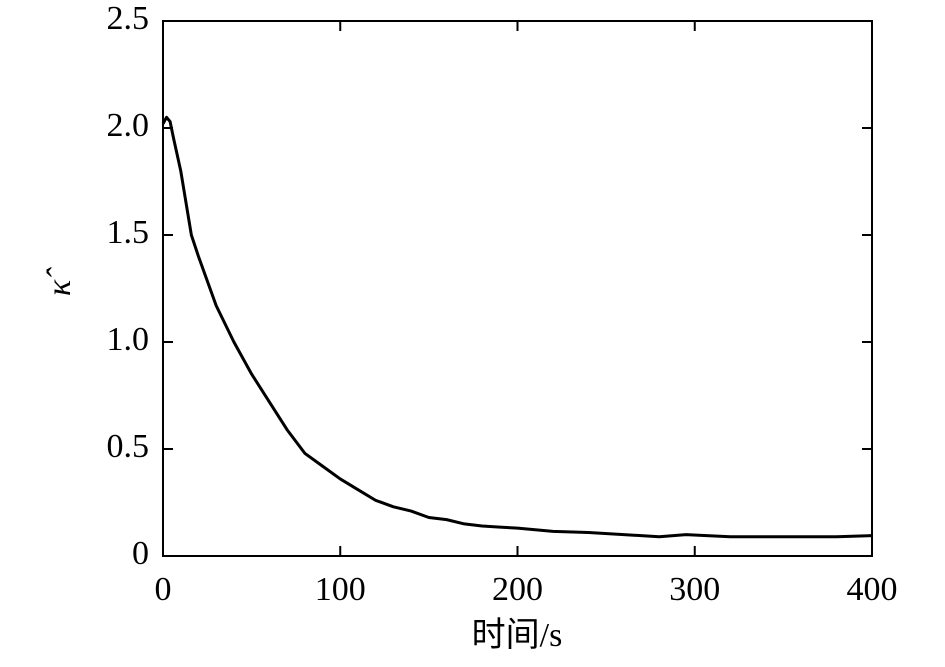 The height and width of the screenshot is (667, 945). Describe the element at coordinates (163, 589) in the screenshot. I see `x-tick-label: 0` at that location.